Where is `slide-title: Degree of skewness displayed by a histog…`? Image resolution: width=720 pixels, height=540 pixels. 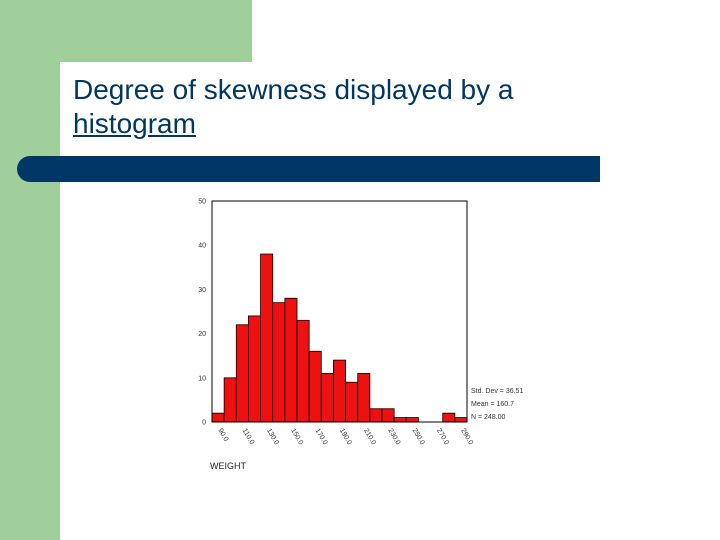
slide-title: Degree of skewness displayed by a histog… is located at coordinates (353, 107).